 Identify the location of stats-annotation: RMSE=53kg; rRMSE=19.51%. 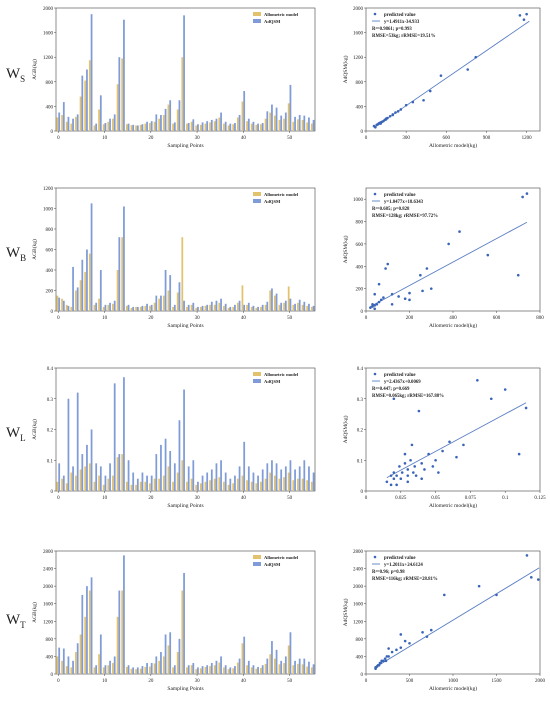
(404, 36).